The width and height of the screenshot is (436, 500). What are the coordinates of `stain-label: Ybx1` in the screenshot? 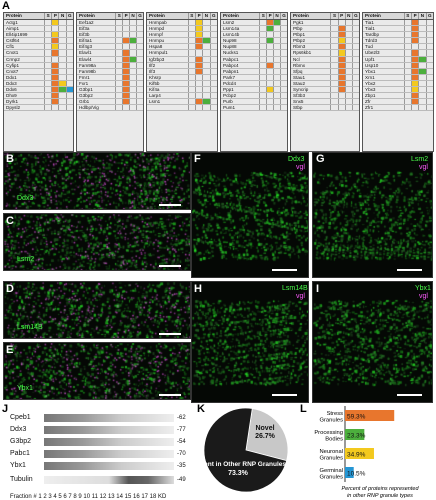 It's located at (25, 388).